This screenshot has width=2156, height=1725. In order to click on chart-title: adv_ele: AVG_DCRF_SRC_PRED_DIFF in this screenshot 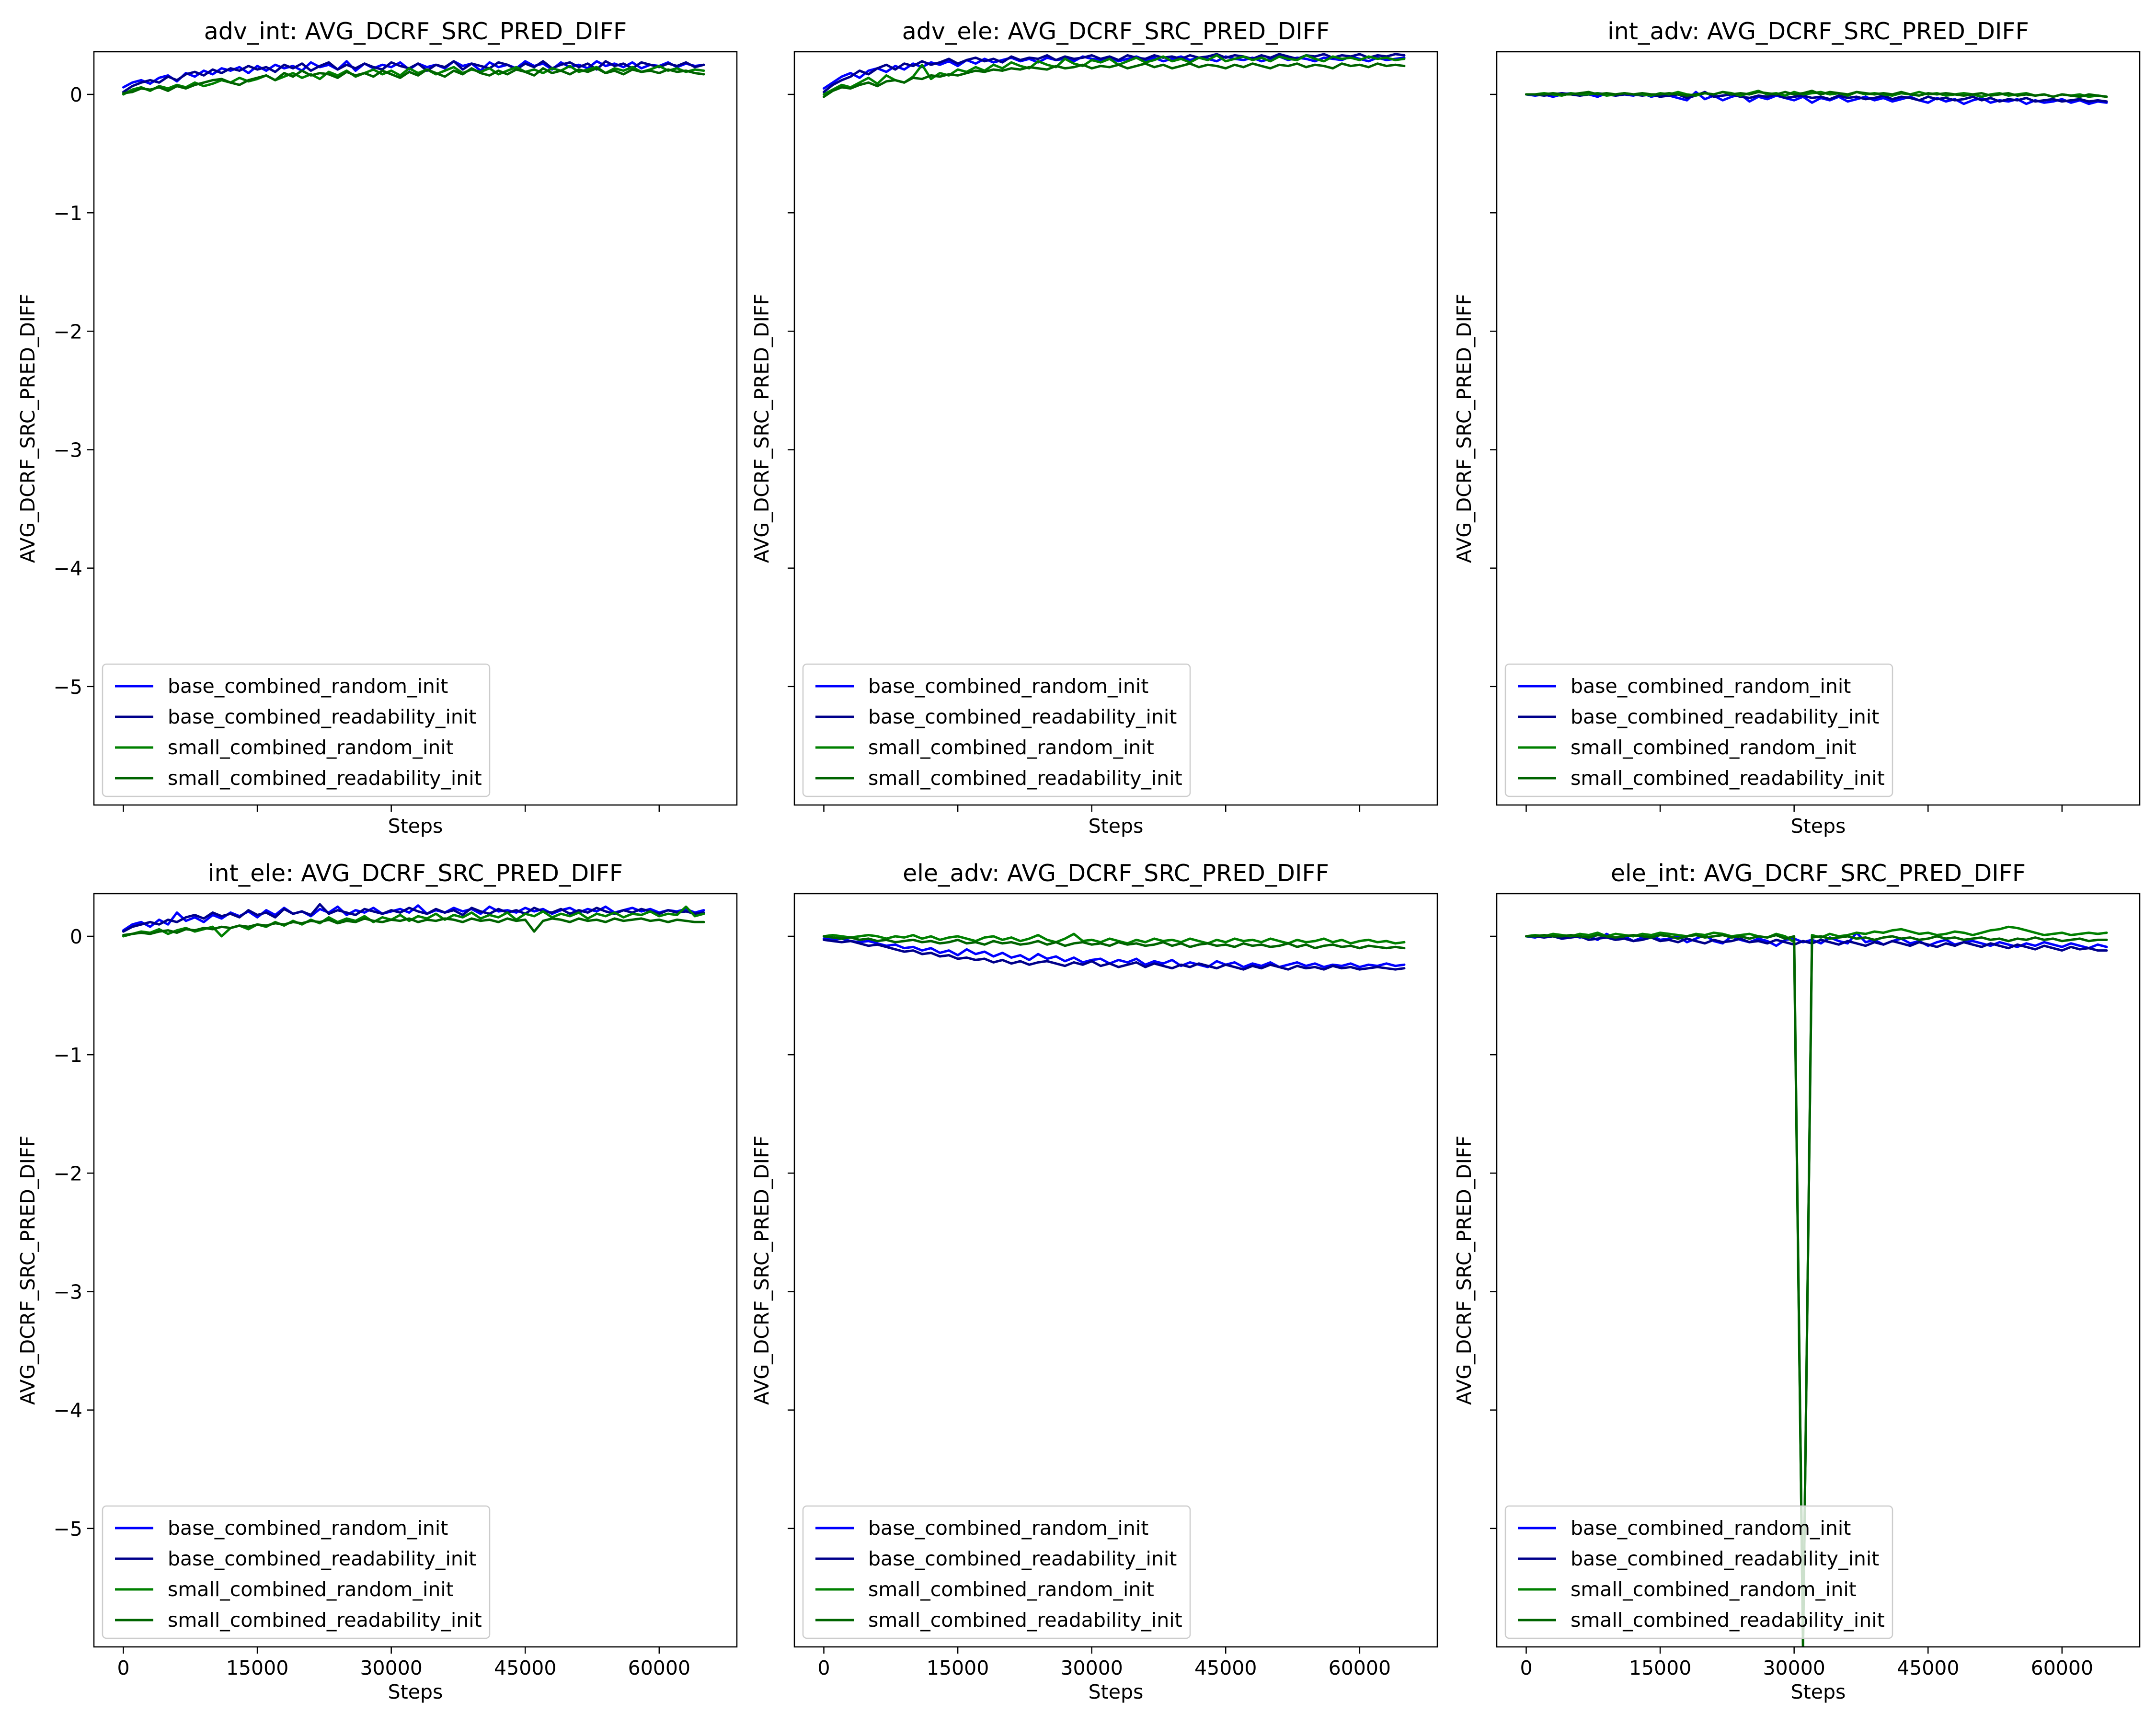, I will do `click(1116, 31)`.